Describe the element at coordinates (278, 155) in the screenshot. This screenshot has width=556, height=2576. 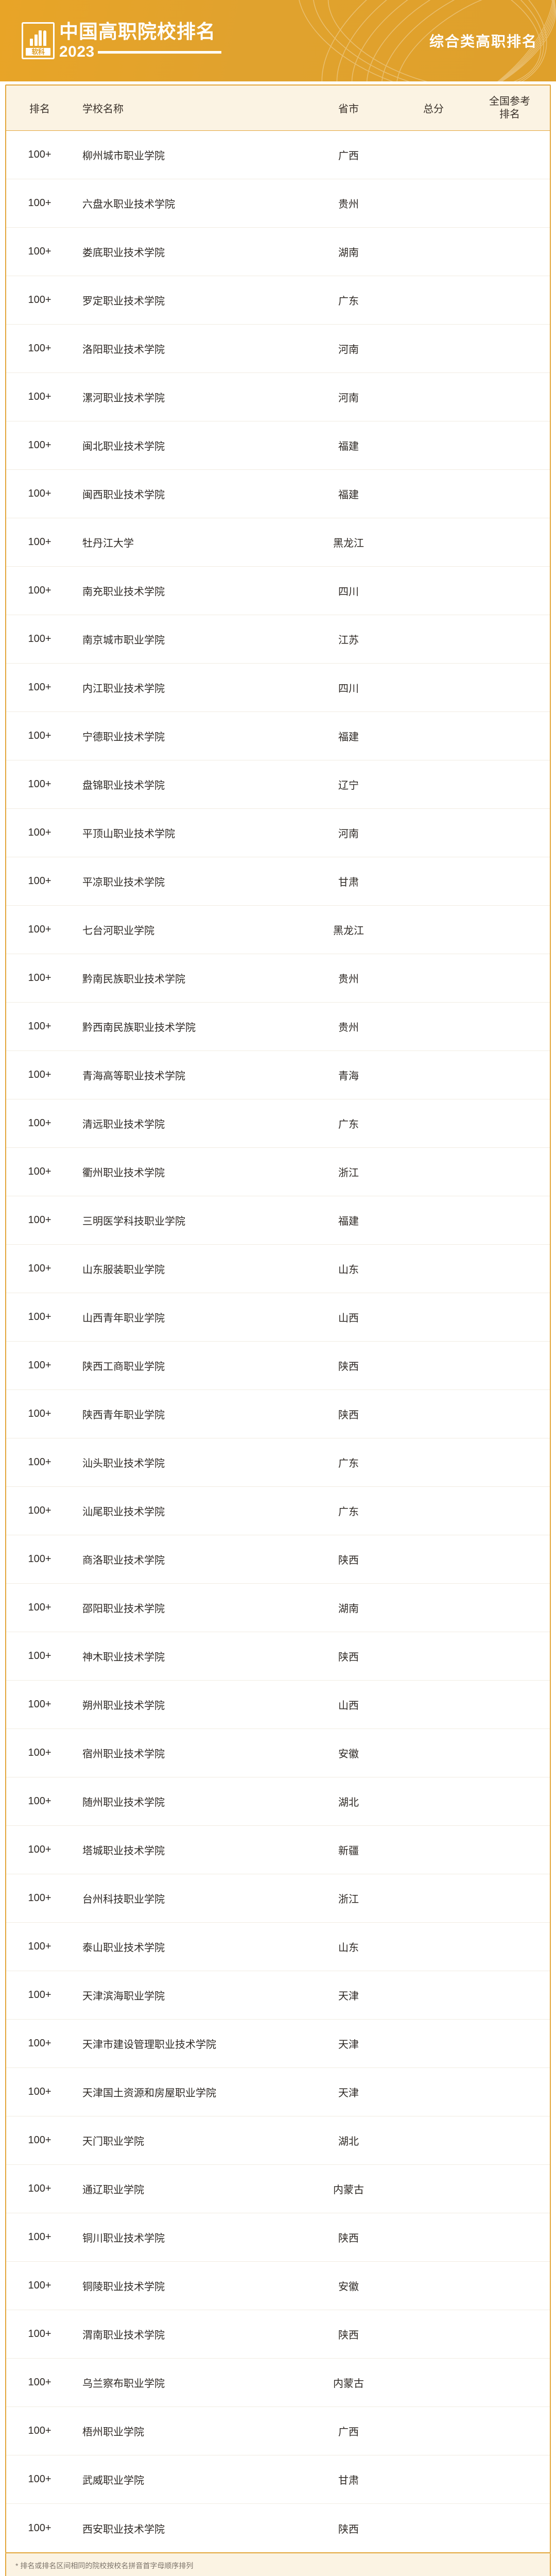
I see `table-row: 100+ 柳州城市职业学院 广西` at that location.